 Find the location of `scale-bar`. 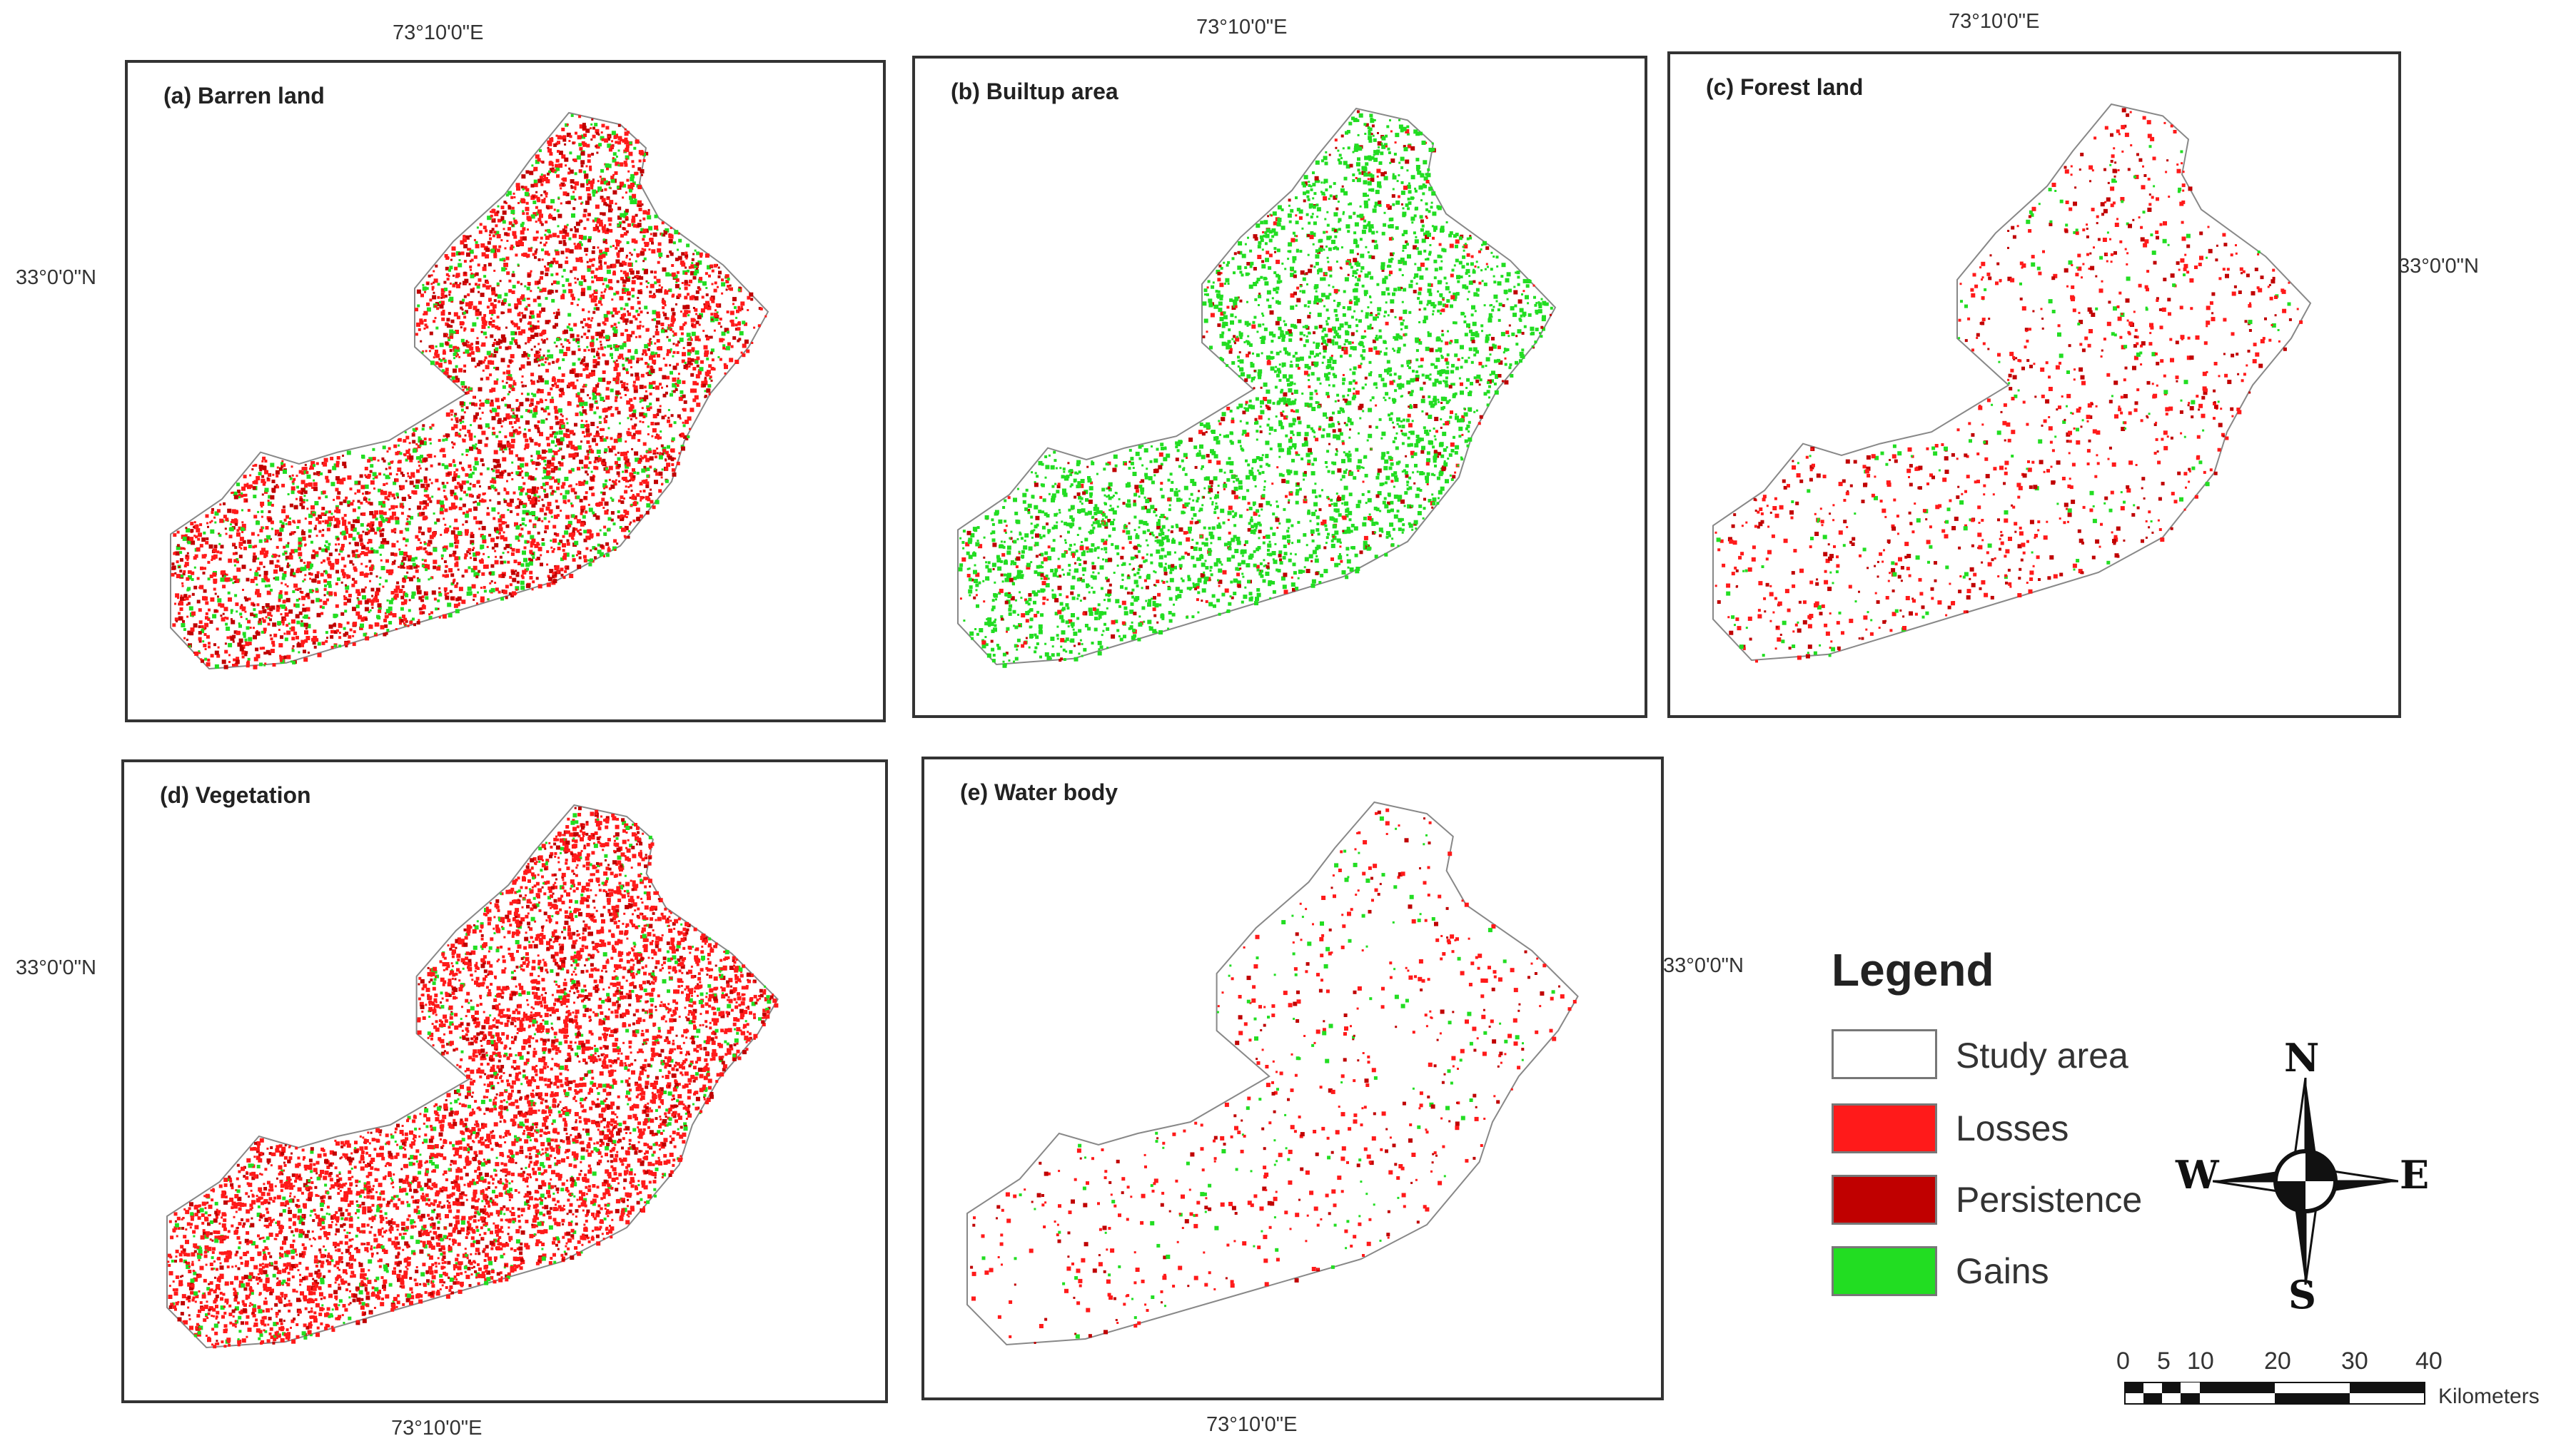

scale-bar is located at coordinates (2274, 1393).